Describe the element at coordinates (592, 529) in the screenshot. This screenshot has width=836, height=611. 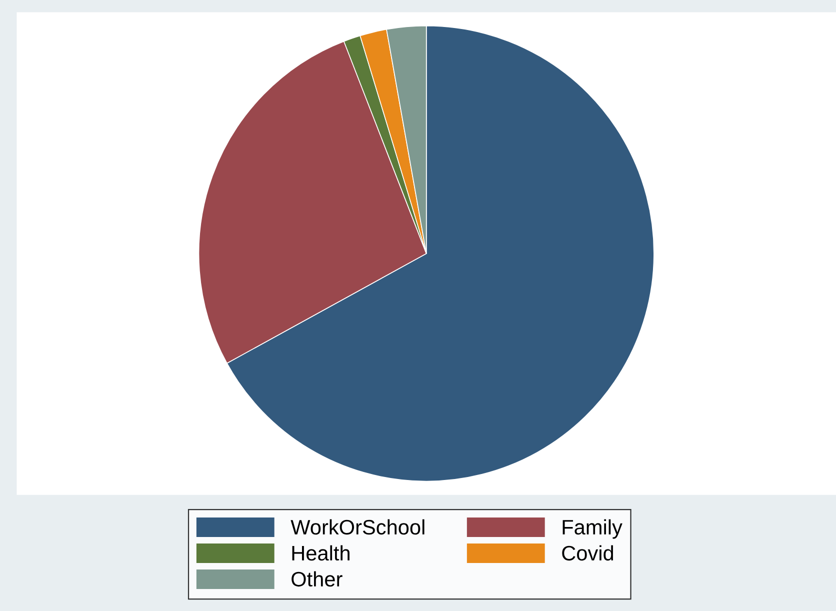
I see `legend-label: Family` at that location.